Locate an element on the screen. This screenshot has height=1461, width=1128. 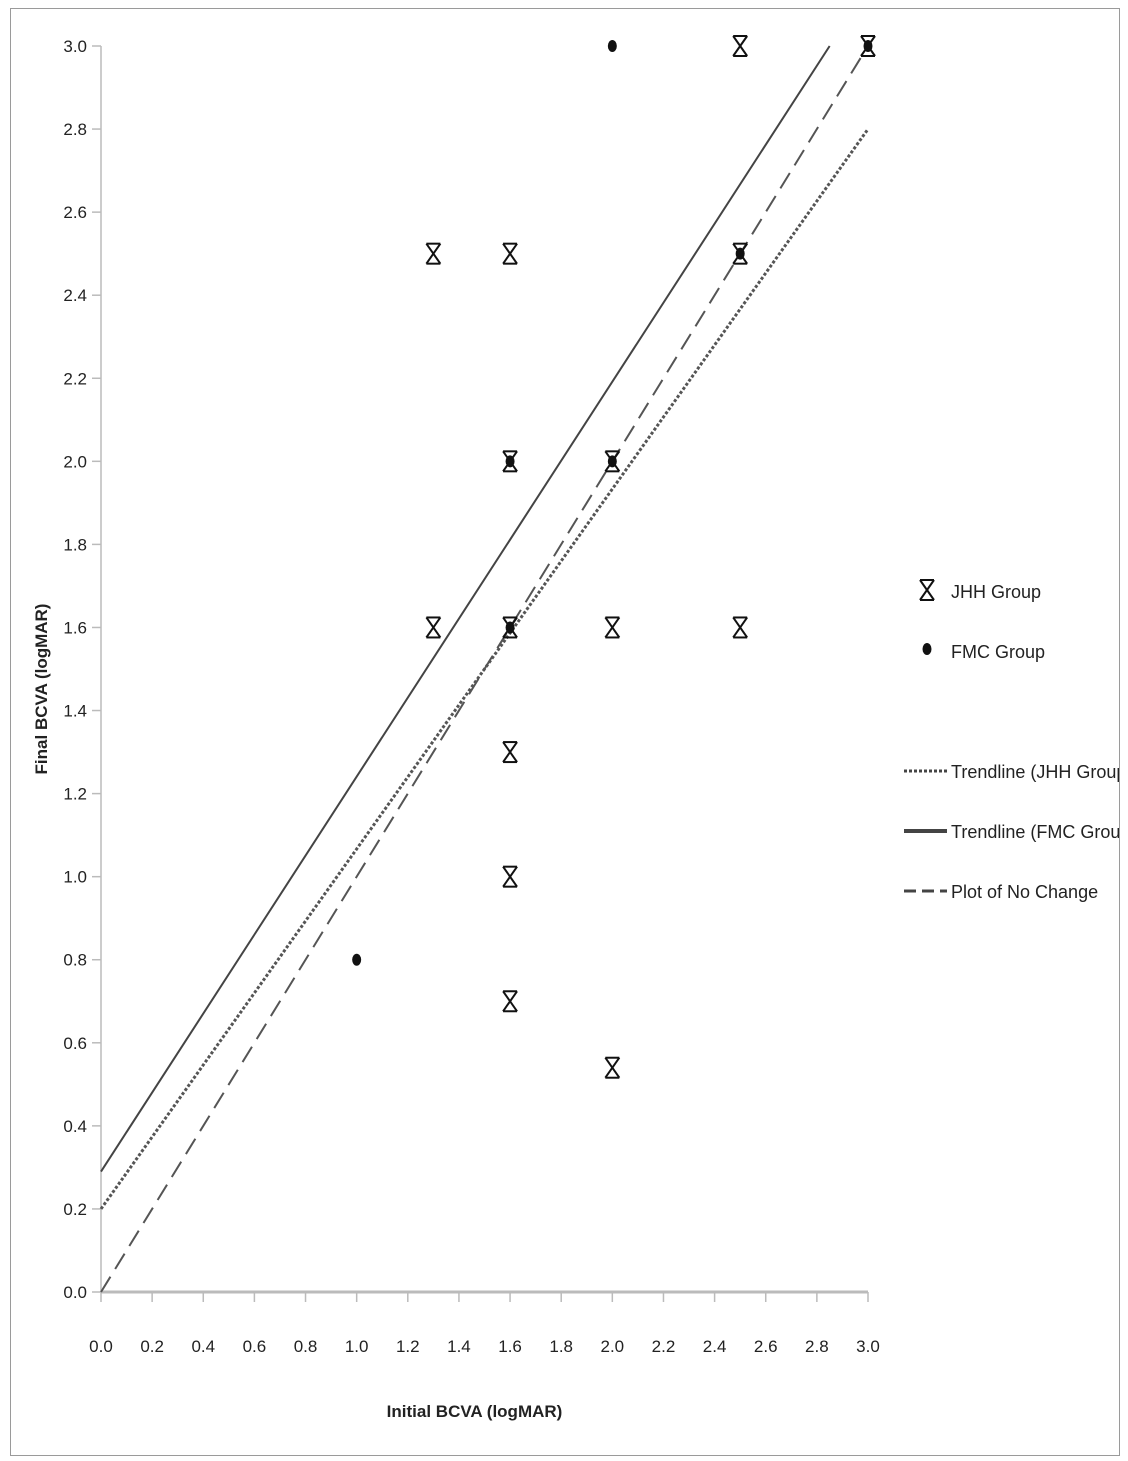
legend-line-label: Trendline (JHH Group) is located at coordinates (1035, 772).